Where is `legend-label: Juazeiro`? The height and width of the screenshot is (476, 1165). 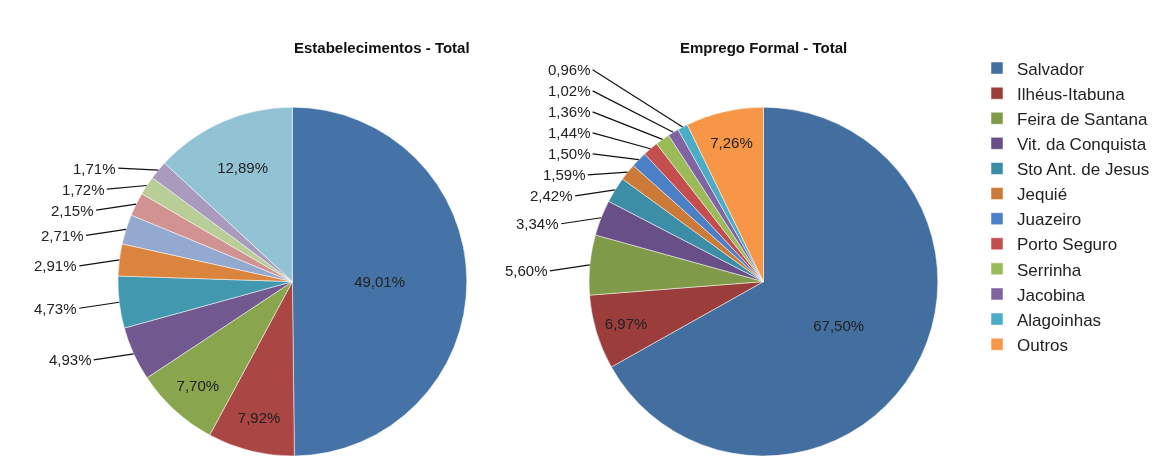 legend-label: Juazeiro is located at coordinates (1049, 220).